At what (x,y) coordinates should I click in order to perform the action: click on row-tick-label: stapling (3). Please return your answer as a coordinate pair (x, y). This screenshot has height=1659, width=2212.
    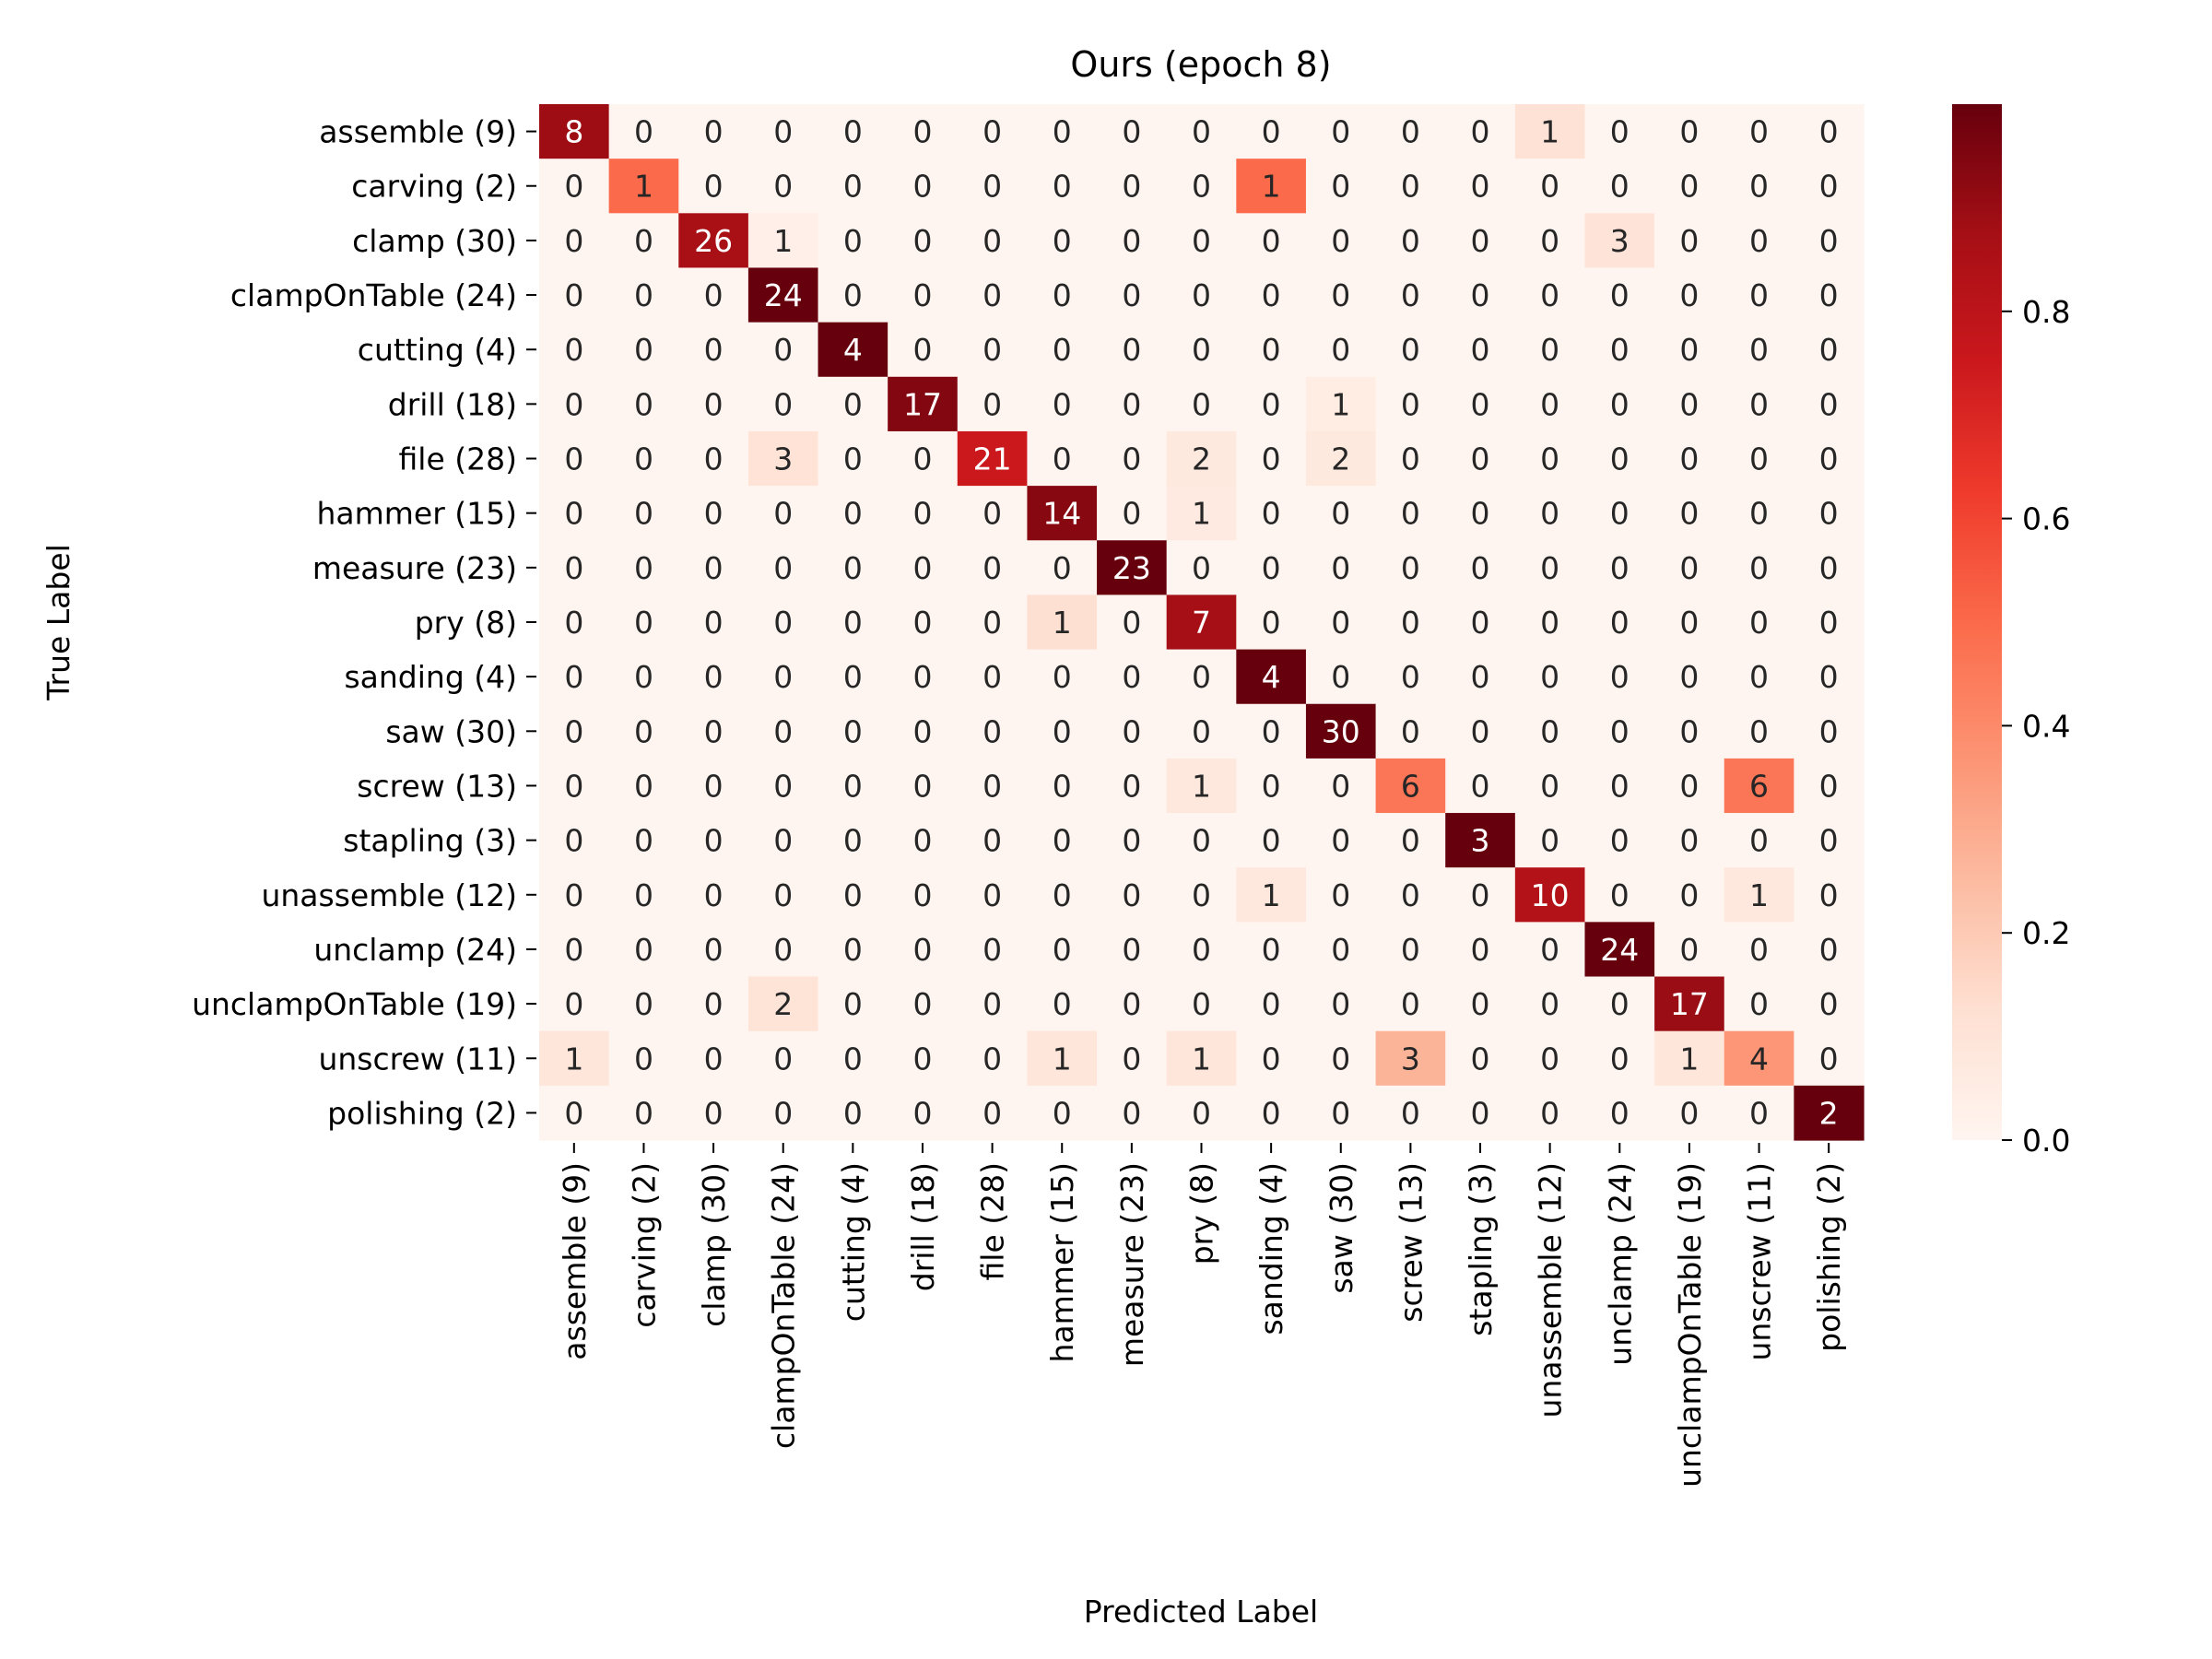
    Looking at the image, I should click on (430, 841).